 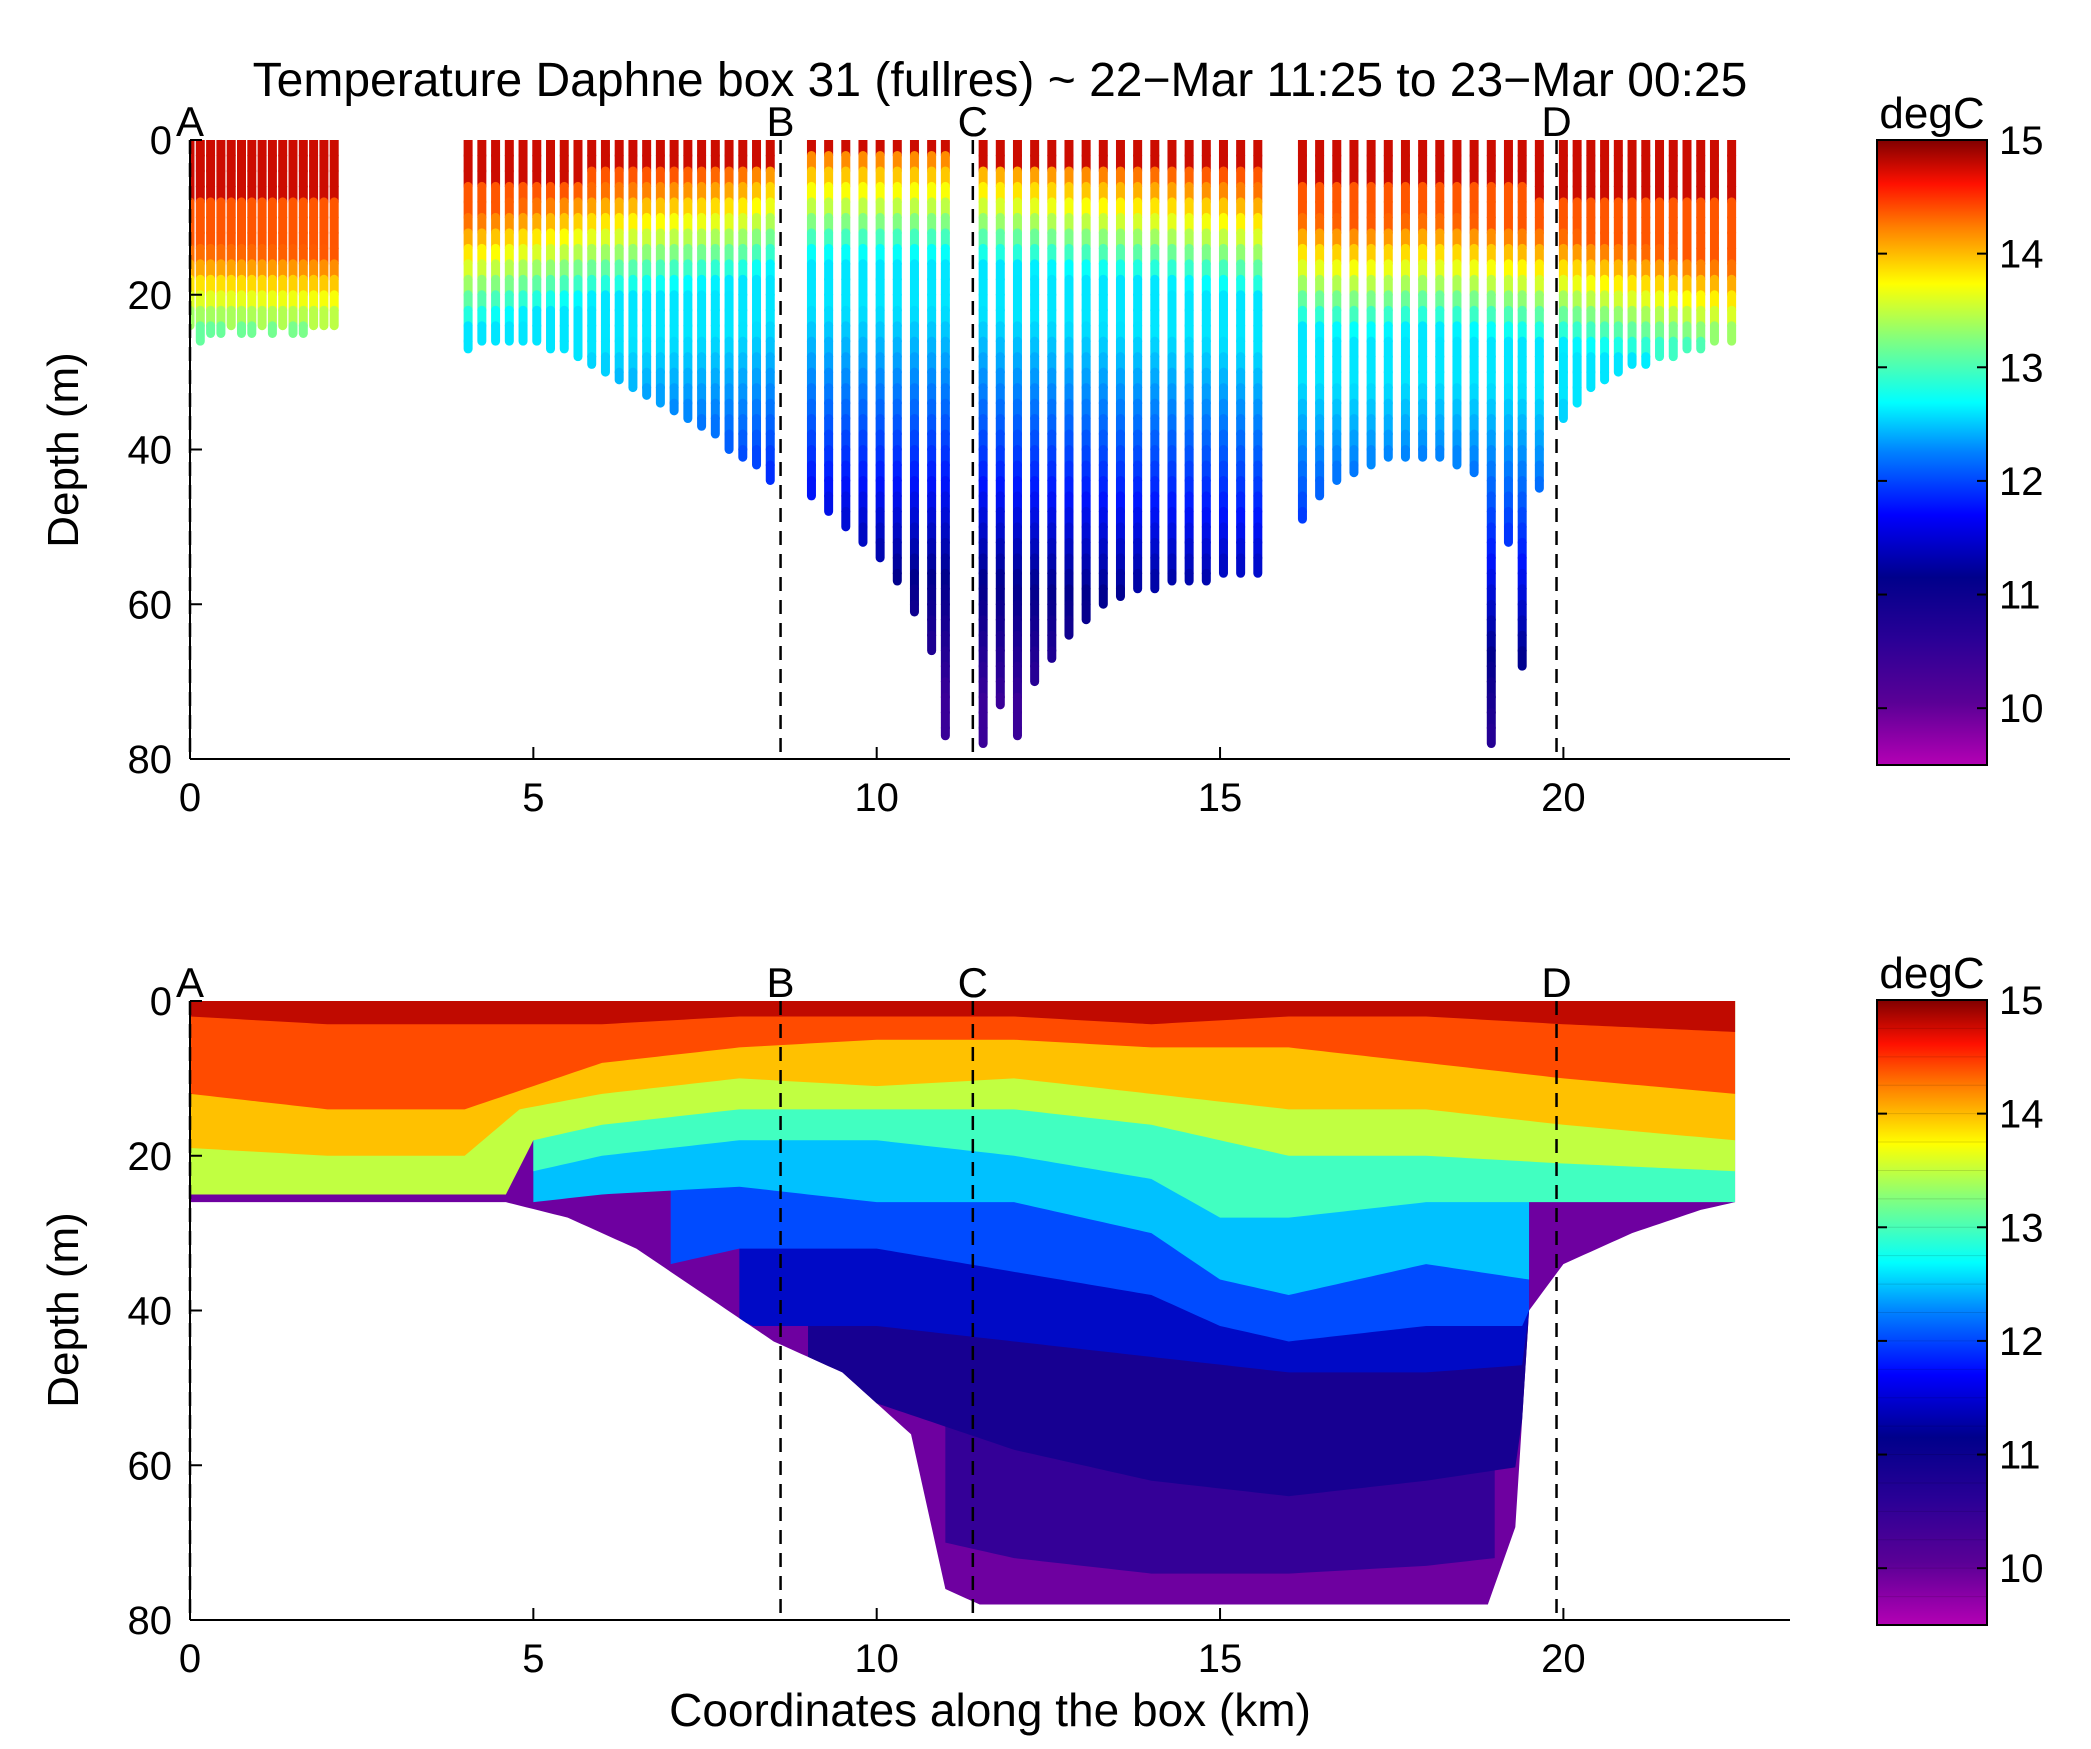 I want to click on bottom-x-axis-label: Coordinates along the box (km), so click(x=990, y=1710).